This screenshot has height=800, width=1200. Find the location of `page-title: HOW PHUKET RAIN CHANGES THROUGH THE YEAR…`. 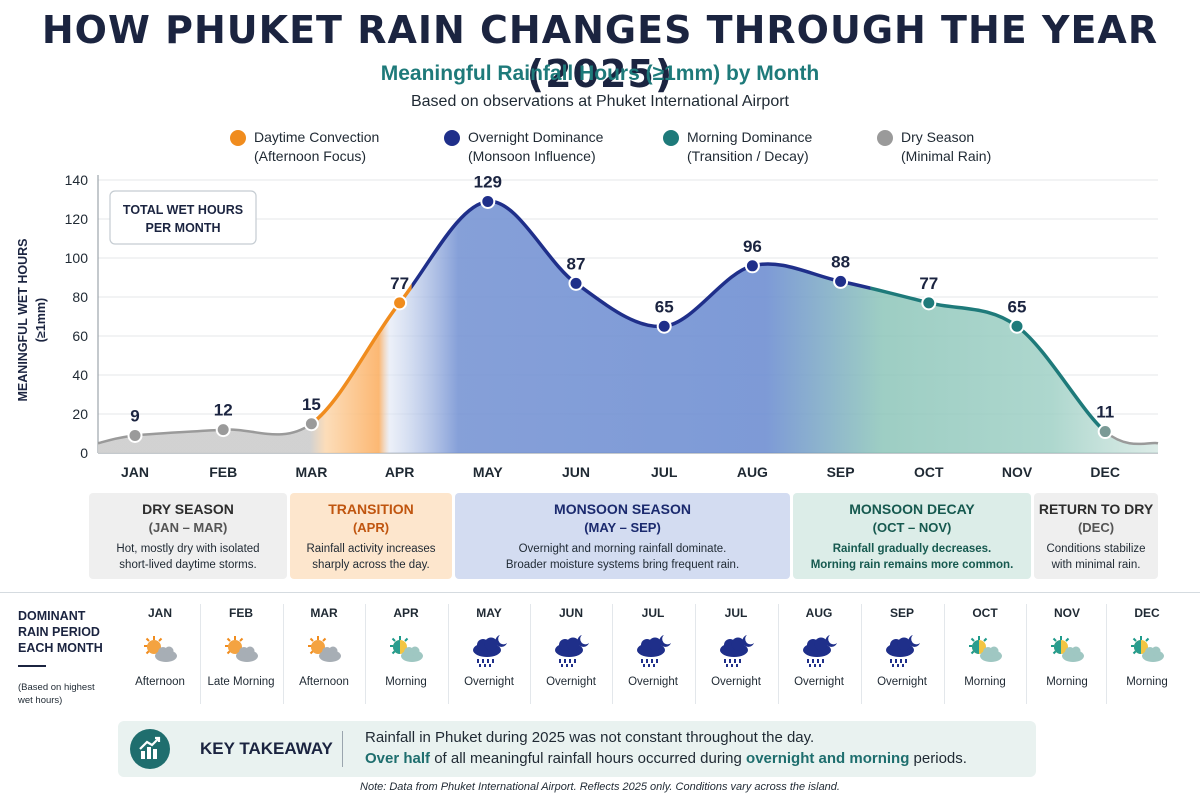

page-title: HOW PHUKET RAIN CHANGES THROUGH THE YEAR… is located at coordinates (600, 52).